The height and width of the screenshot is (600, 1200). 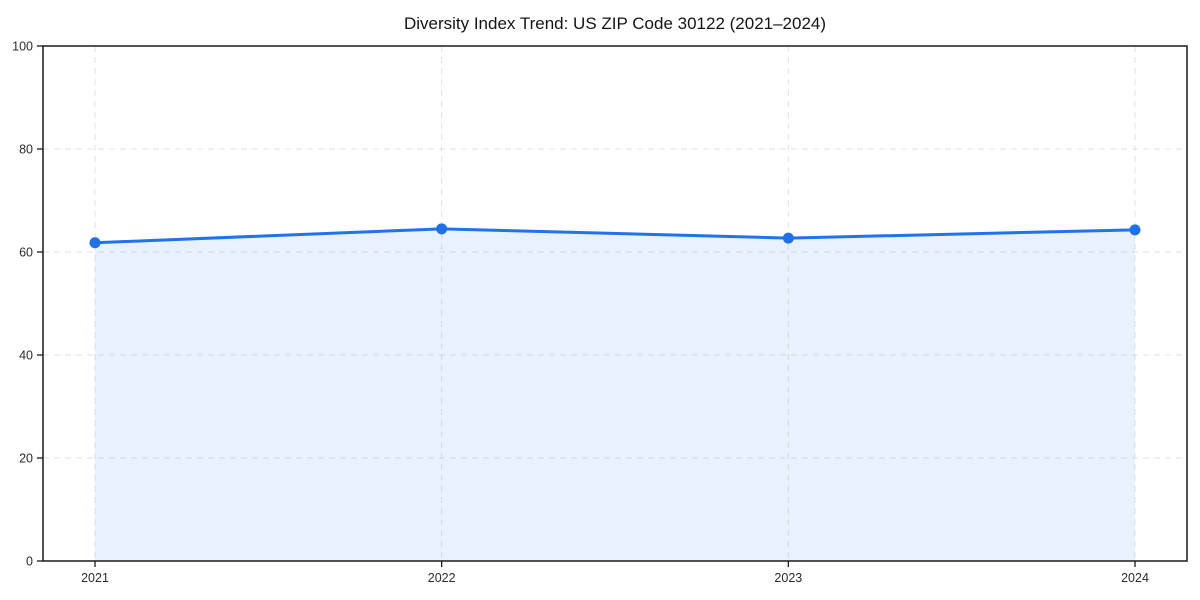 What do you see at coordinates (788, 578) in the screenshot?
I see `x-axis-tick-label: 2023` at bounding box center [788, 578].